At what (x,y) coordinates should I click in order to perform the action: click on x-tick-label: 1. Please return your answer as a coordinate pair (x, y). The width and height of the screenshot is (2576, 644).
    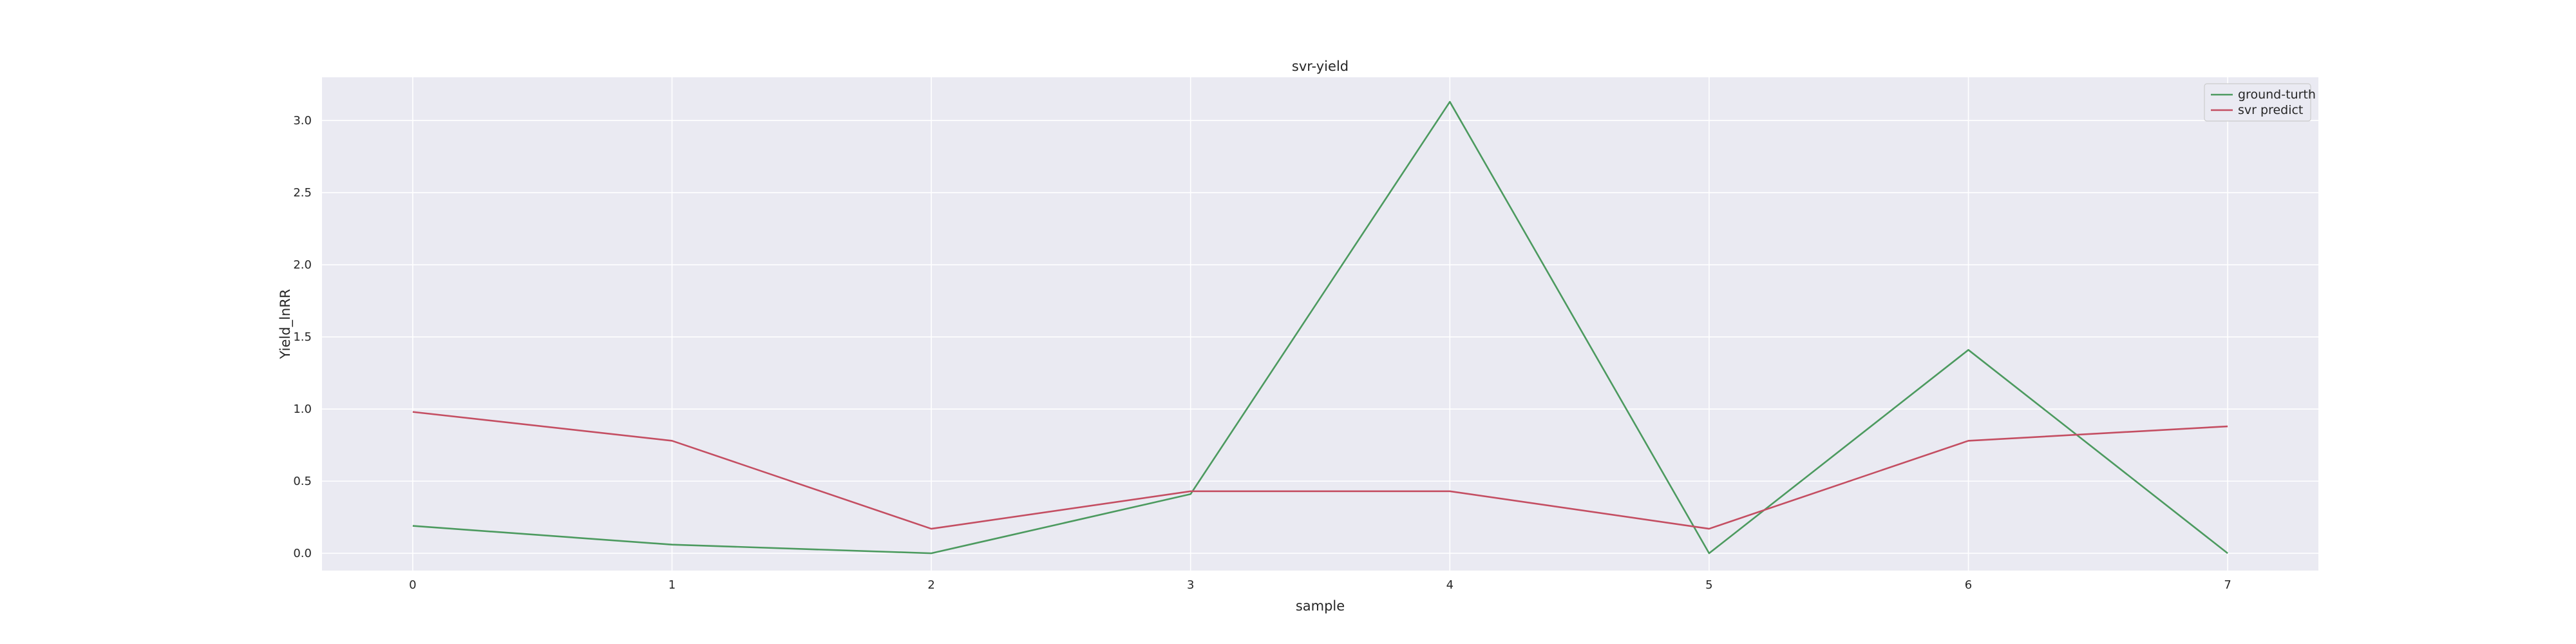
    Looking at the image, I should click on (672, 585).